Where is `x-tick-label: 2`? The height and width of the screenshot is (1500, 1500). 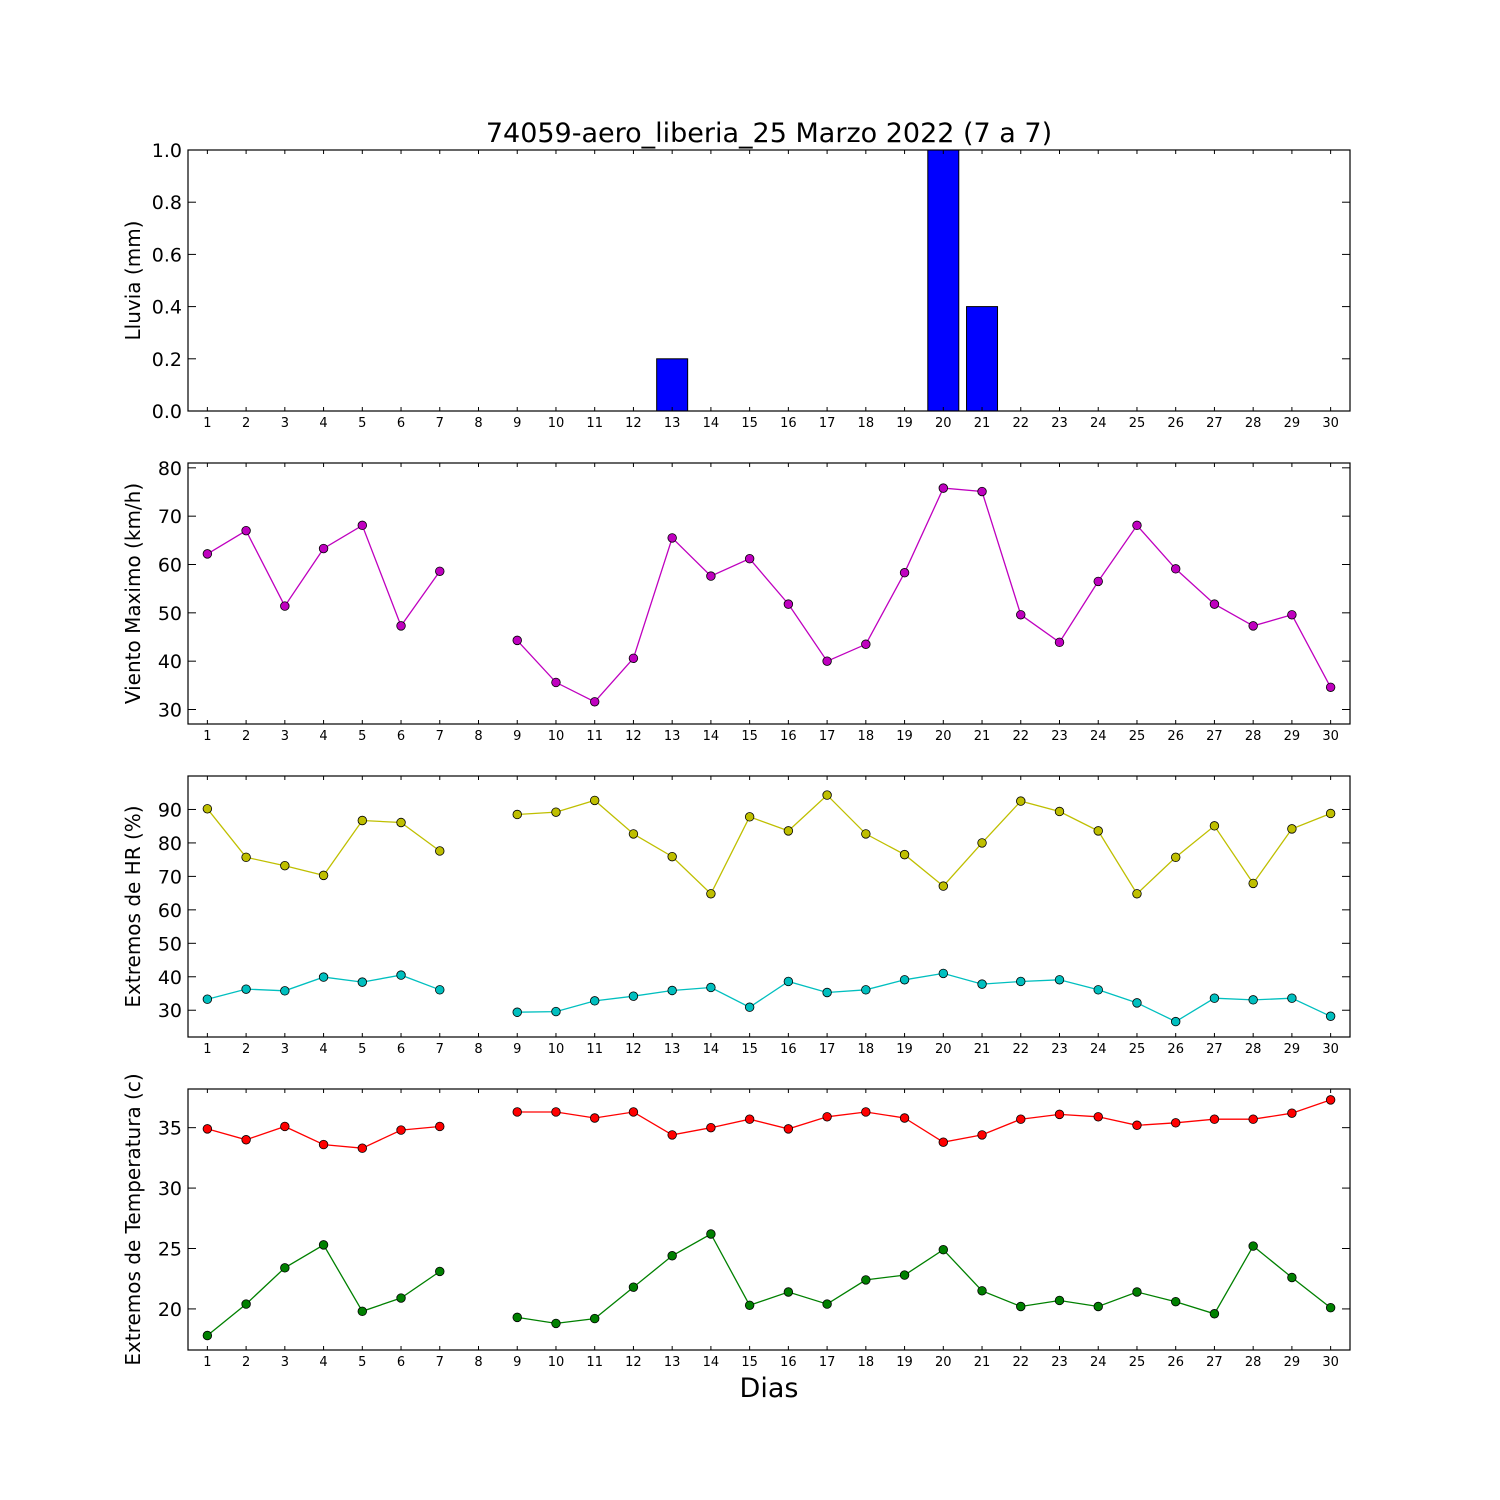 x-tick-label: 2 is located at coordinates (246, 736).